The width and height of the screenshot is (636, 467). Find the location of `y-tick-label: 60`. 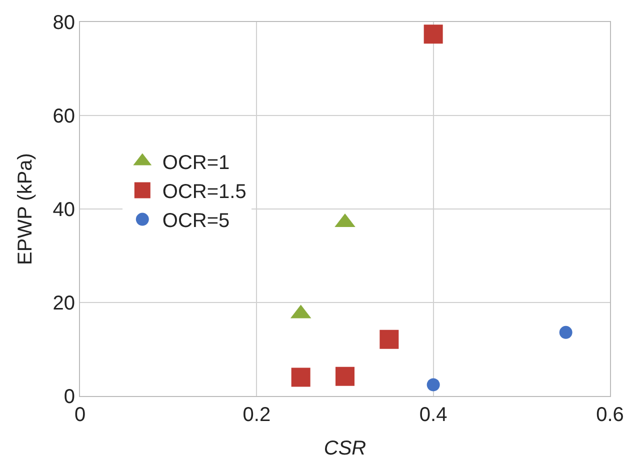

y-tick-label: 60 is located at coordinates (63, 117).